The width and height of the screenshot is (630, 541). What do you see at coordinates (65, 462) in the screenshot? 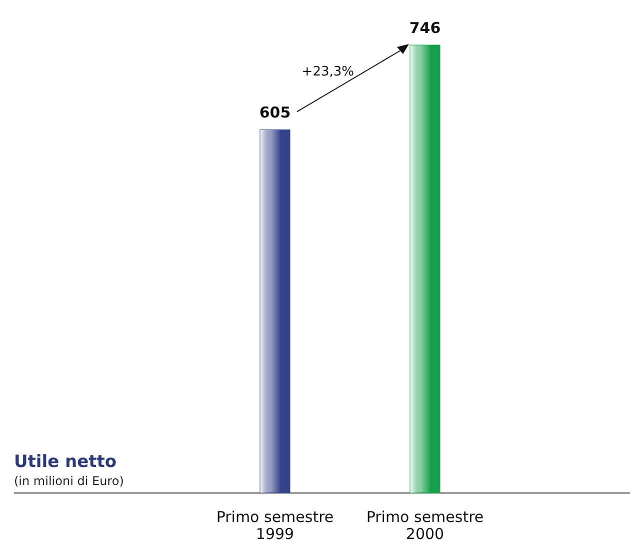
I see `text: Utile netto` at bounding box center [65, 462].